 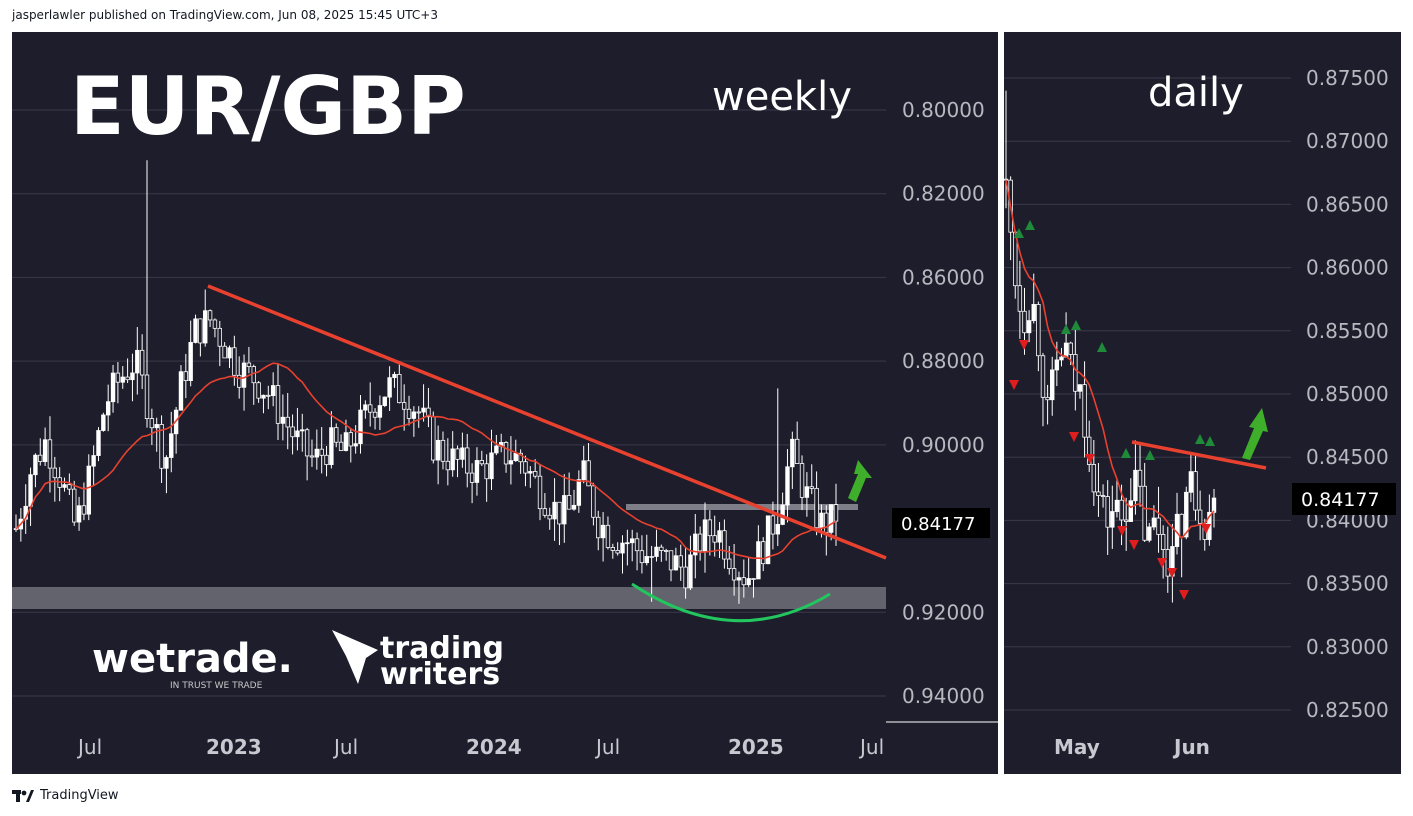 What do you see at coordinates (23, 795) in the screenshot?
I see `tradingview-logo-icon` at bounding box center [23, 795].